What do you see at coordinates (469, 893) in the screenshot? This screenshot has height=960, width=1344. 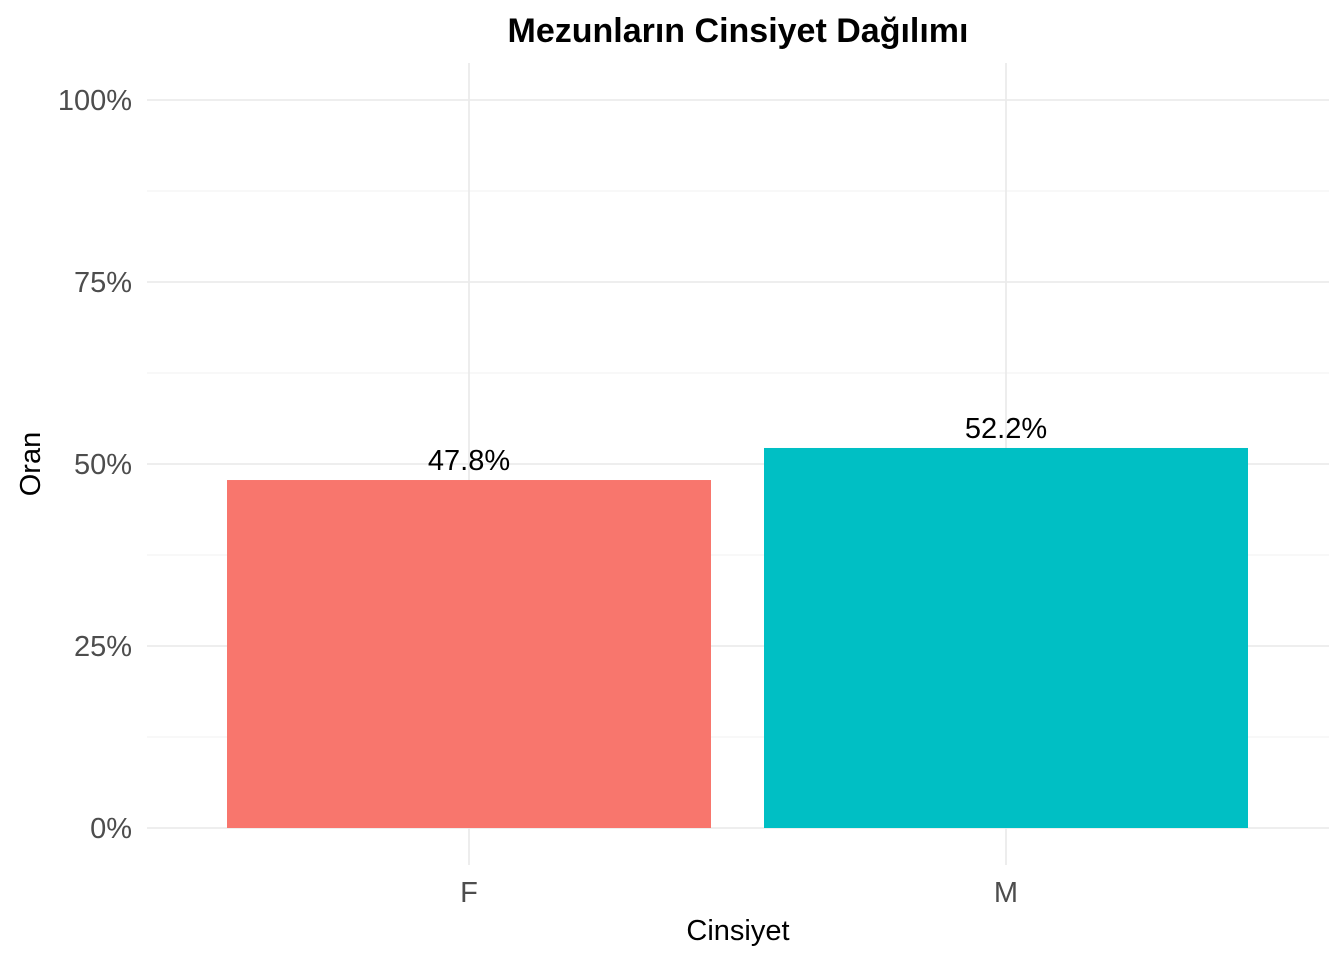 I see `x-tick-label: F` at bounding box center [469, 893].